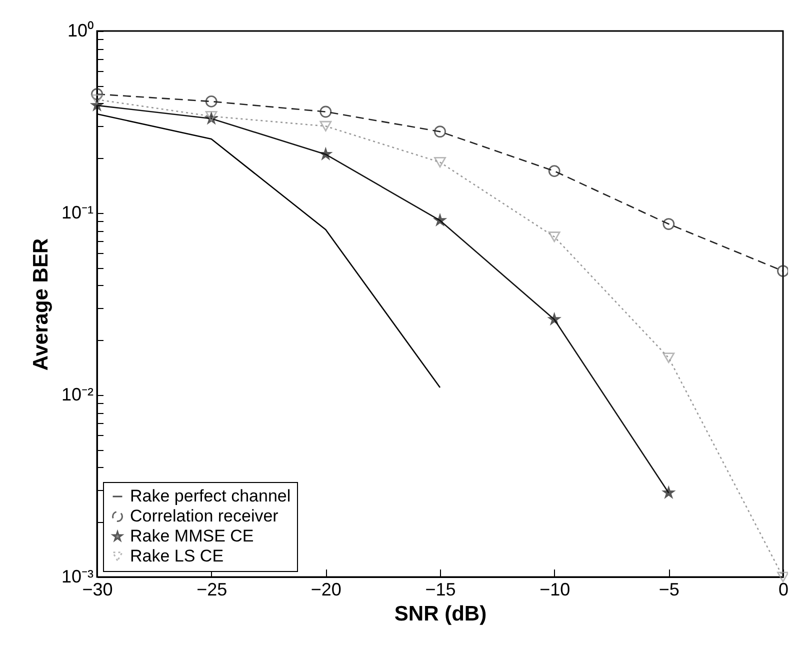 The height and width of the screenshot is (650, 789). I want to click on y-axis-title: Average BER, so click(40, 304).